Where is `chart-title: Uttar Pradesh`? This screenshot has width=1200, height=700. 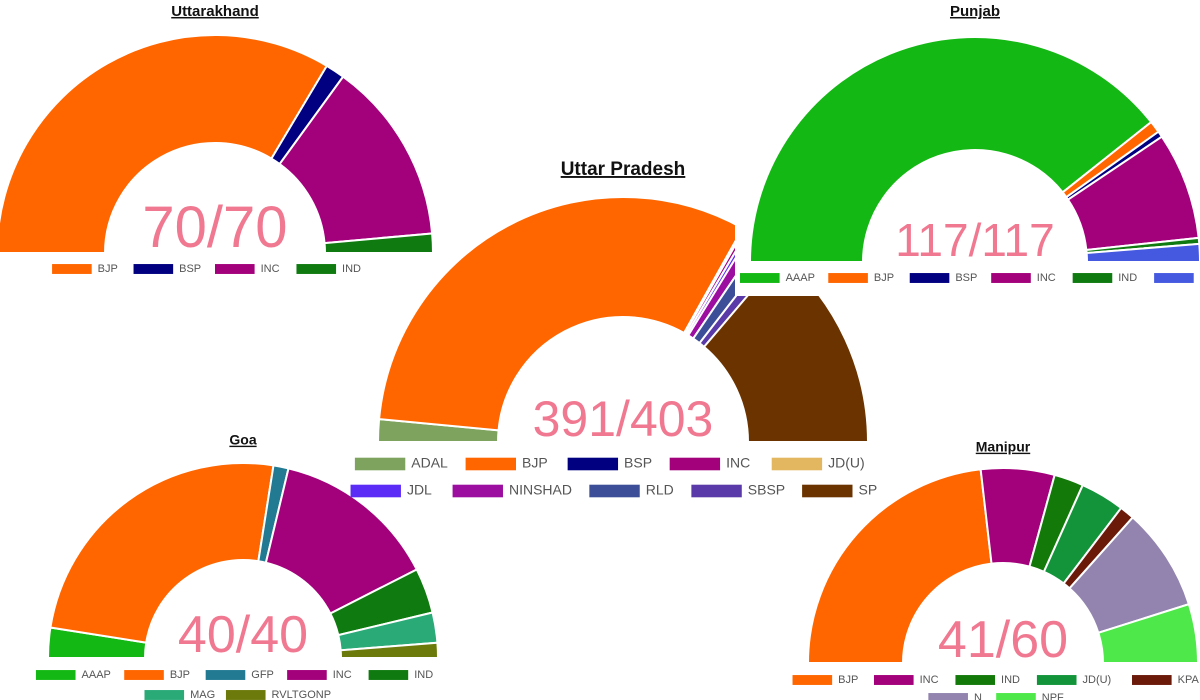
chart-title: Uttar Pradesh is located at coordinates (623, 169).